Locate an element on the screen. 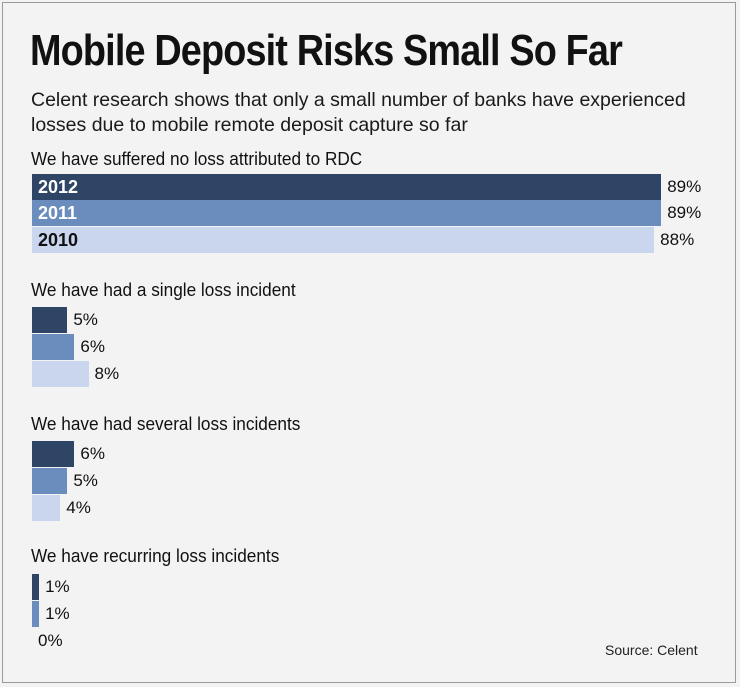  data-label: 4% is located at coordinates (78, 507).